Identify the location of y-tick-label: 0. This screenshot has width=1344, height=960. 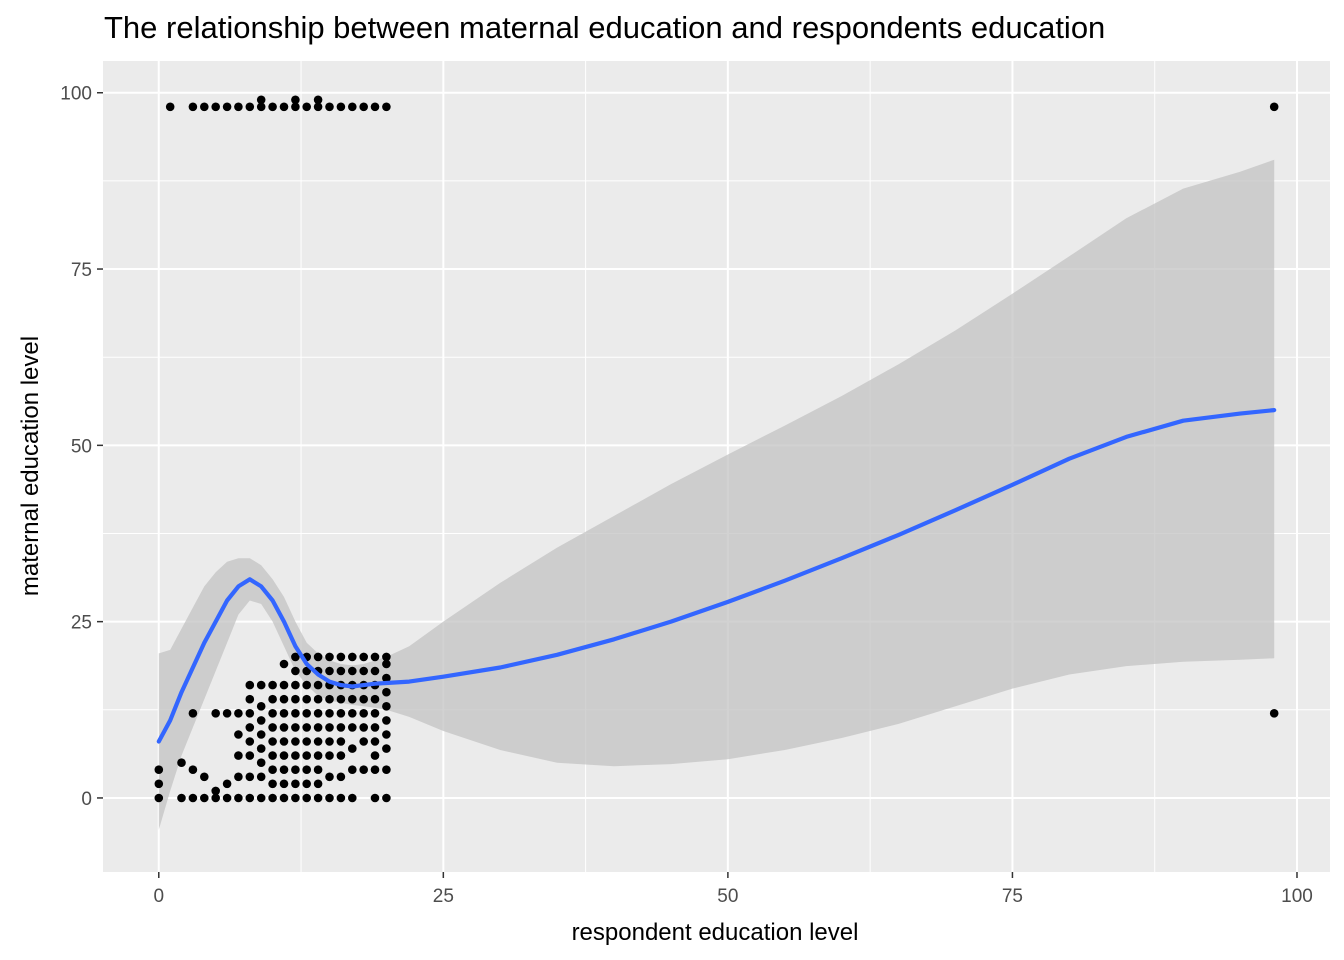
(86, 799).